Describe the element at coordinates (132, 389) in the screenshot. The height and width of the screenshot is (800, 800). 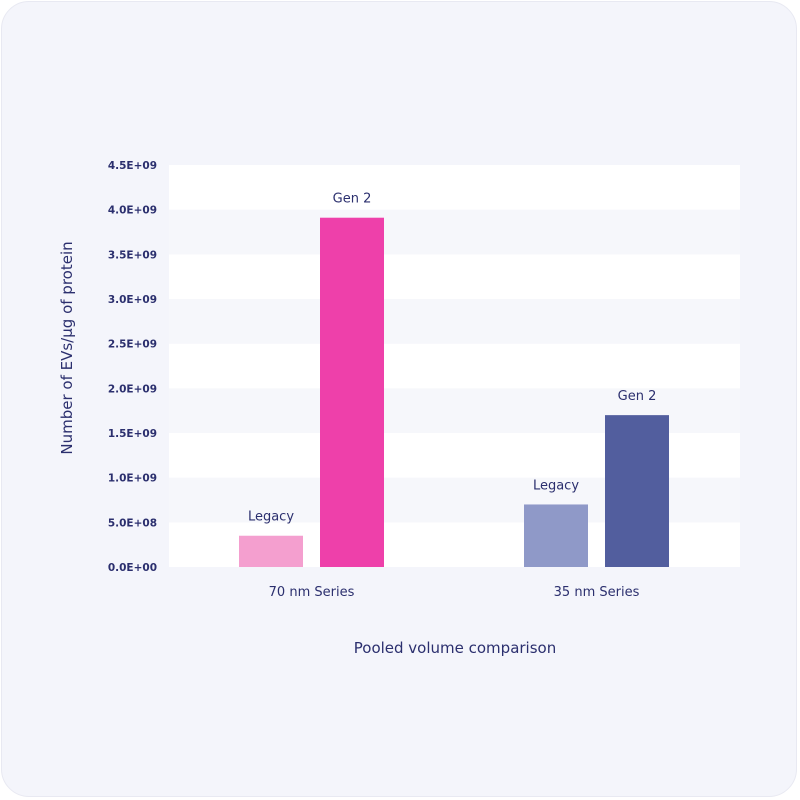
I see `y-tick-label: 2.0E+09` at that location.